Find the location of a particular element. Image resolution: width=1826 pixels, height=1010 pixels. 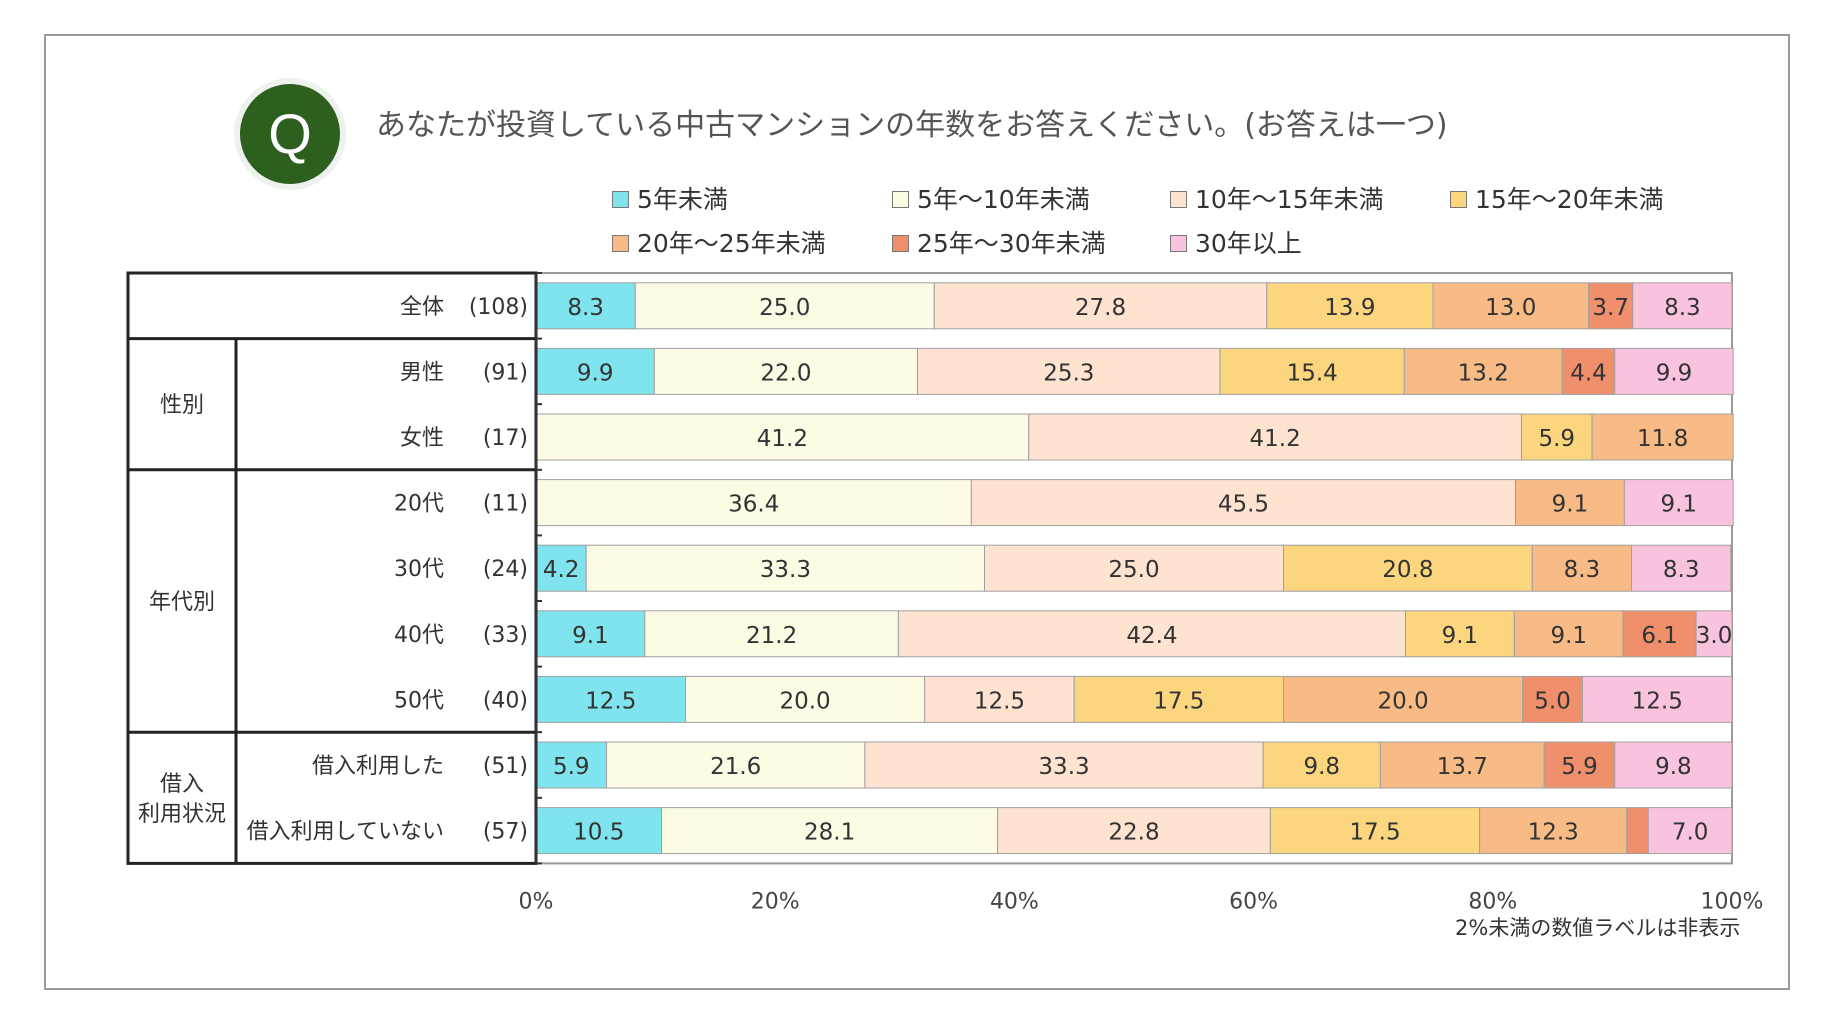

data-label: 13.0 is located at coordinates (1510, 308).